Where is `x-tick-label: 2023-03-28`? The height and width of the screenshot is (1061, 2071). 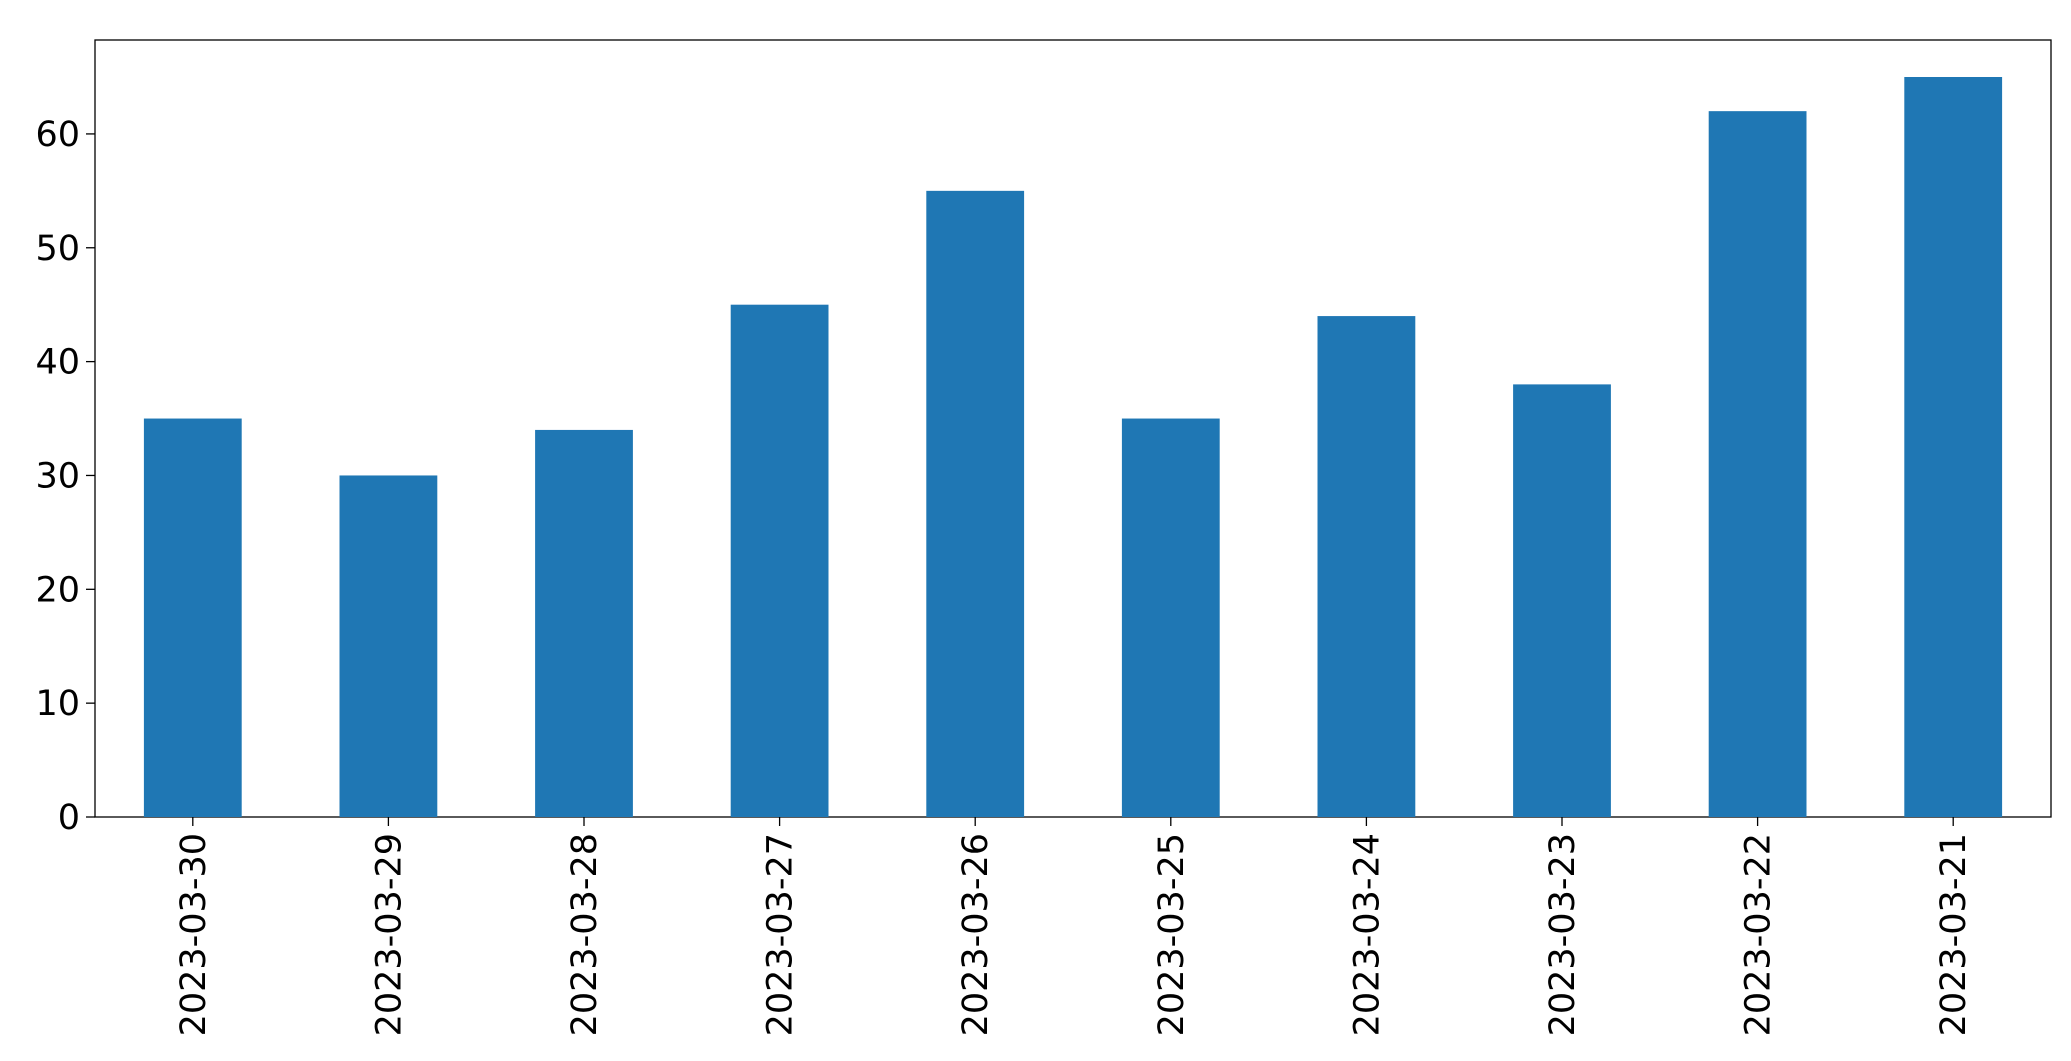
x-tick-label: 2023-03-28 is located at coordinates (585, 934).